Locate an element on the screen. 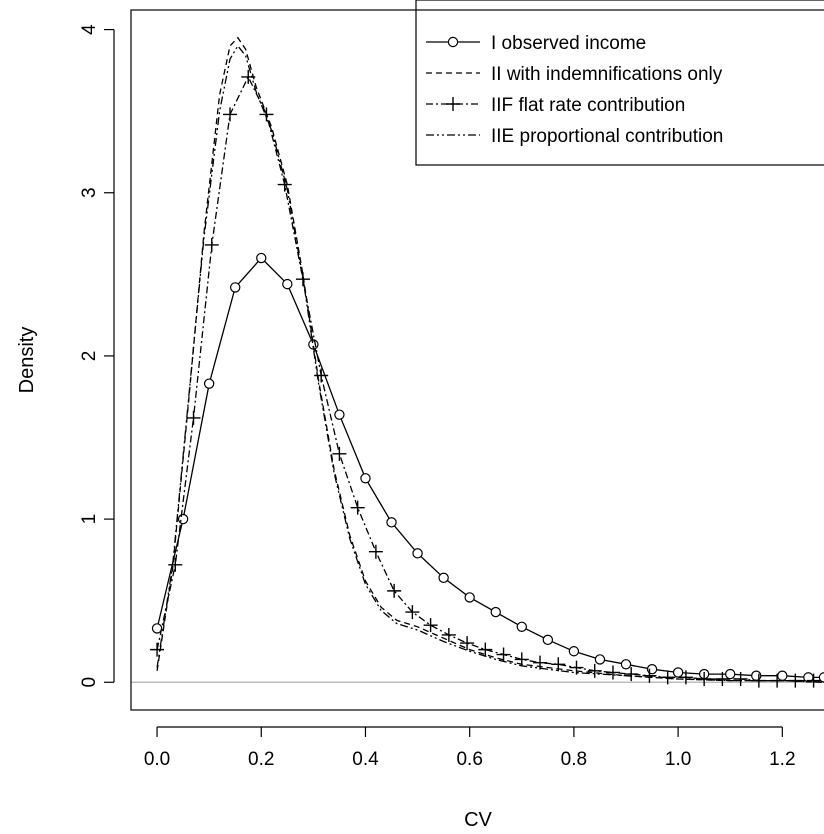 The image size is (824, 834). y-tick-label: 4 is located at coordinates (89, 29).